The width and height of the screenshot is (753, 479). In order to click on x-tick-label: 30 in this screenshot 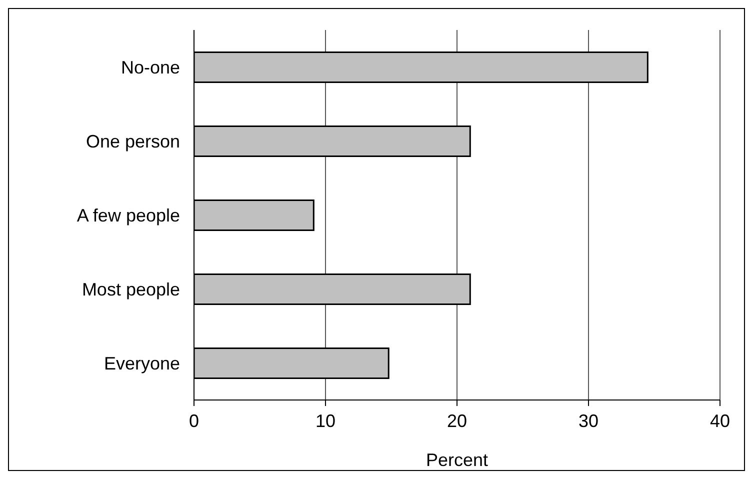, I will do `click(588, 420)`.